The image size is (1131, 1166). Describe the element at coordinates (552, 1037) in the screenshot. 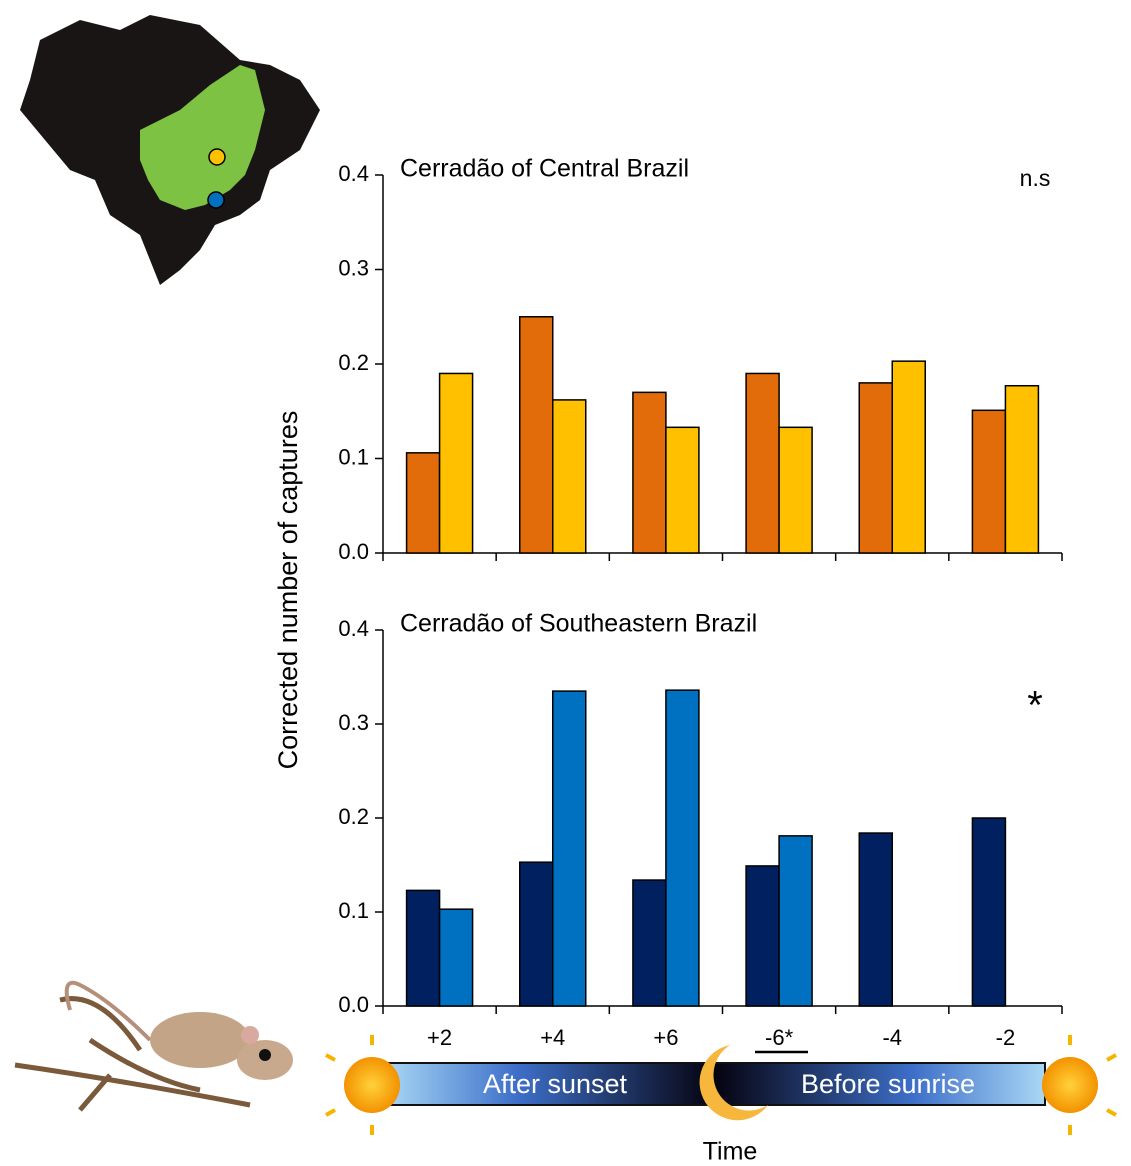

I see `x-tick-label: +4` at that location.